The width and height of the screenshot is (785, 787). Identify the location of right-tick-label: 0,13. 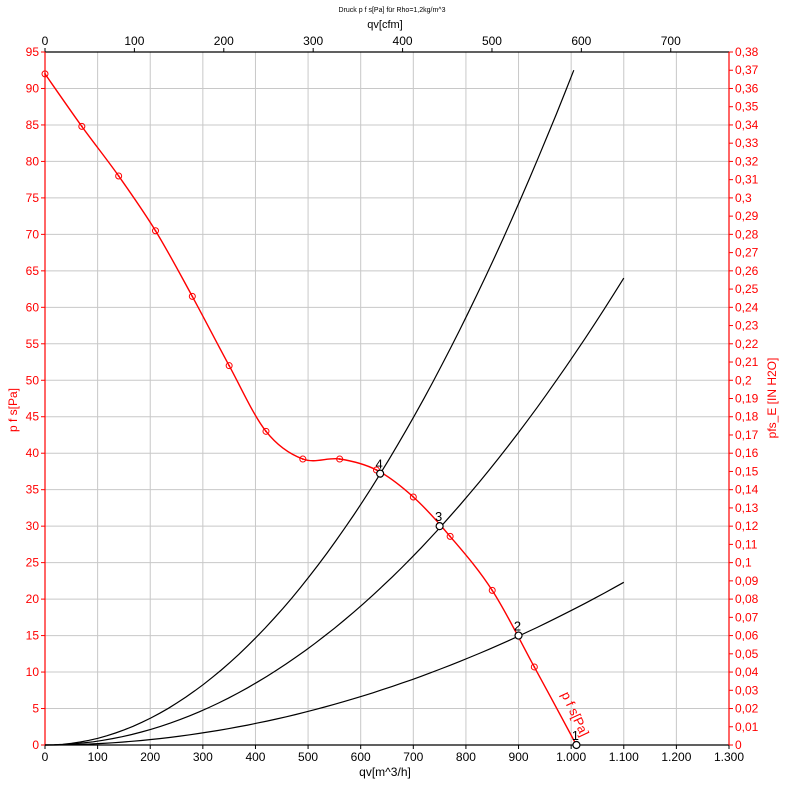
(747, 508).